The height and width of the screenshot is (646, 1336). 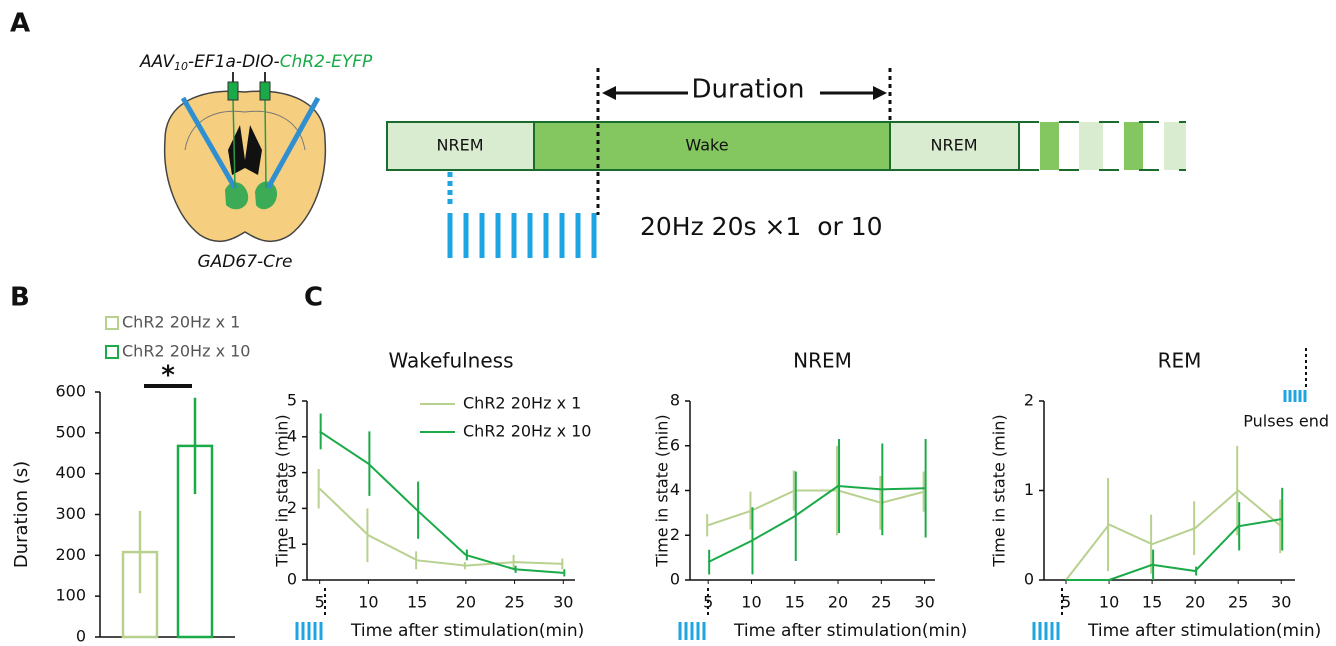 What do you see at coordinates (237, 196) in the screenshot?
I see `target-left` at bounding box center [237, 196].